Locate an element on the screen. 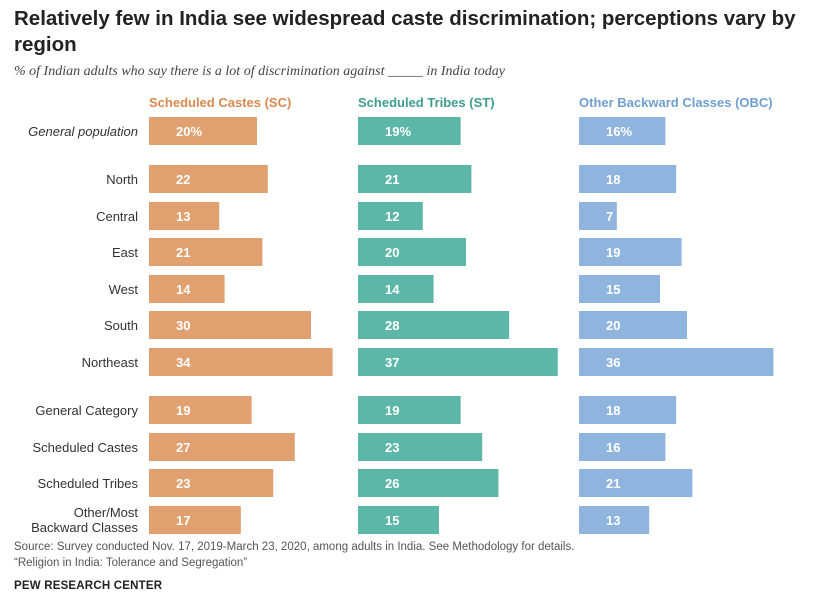 This screenshot has width=814, height=602. bar-st-west is located at coordinates (396, 289).